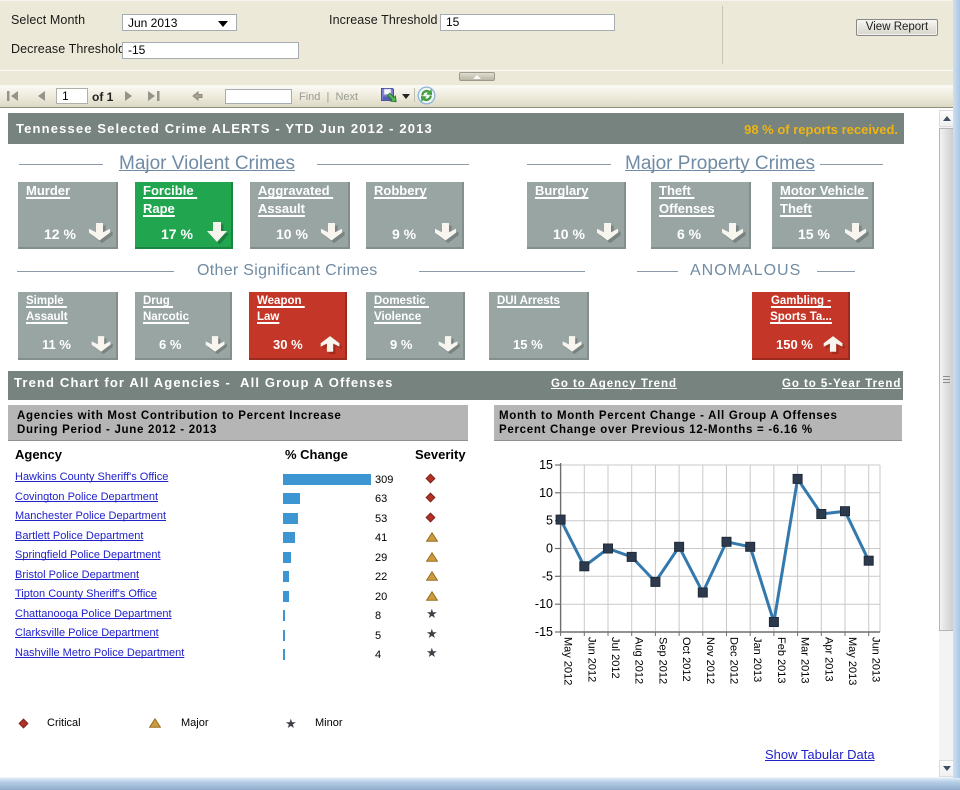  Describe the element at coordinates (549, 521) in the screenshot. I see `svg-text: 5` at that location.